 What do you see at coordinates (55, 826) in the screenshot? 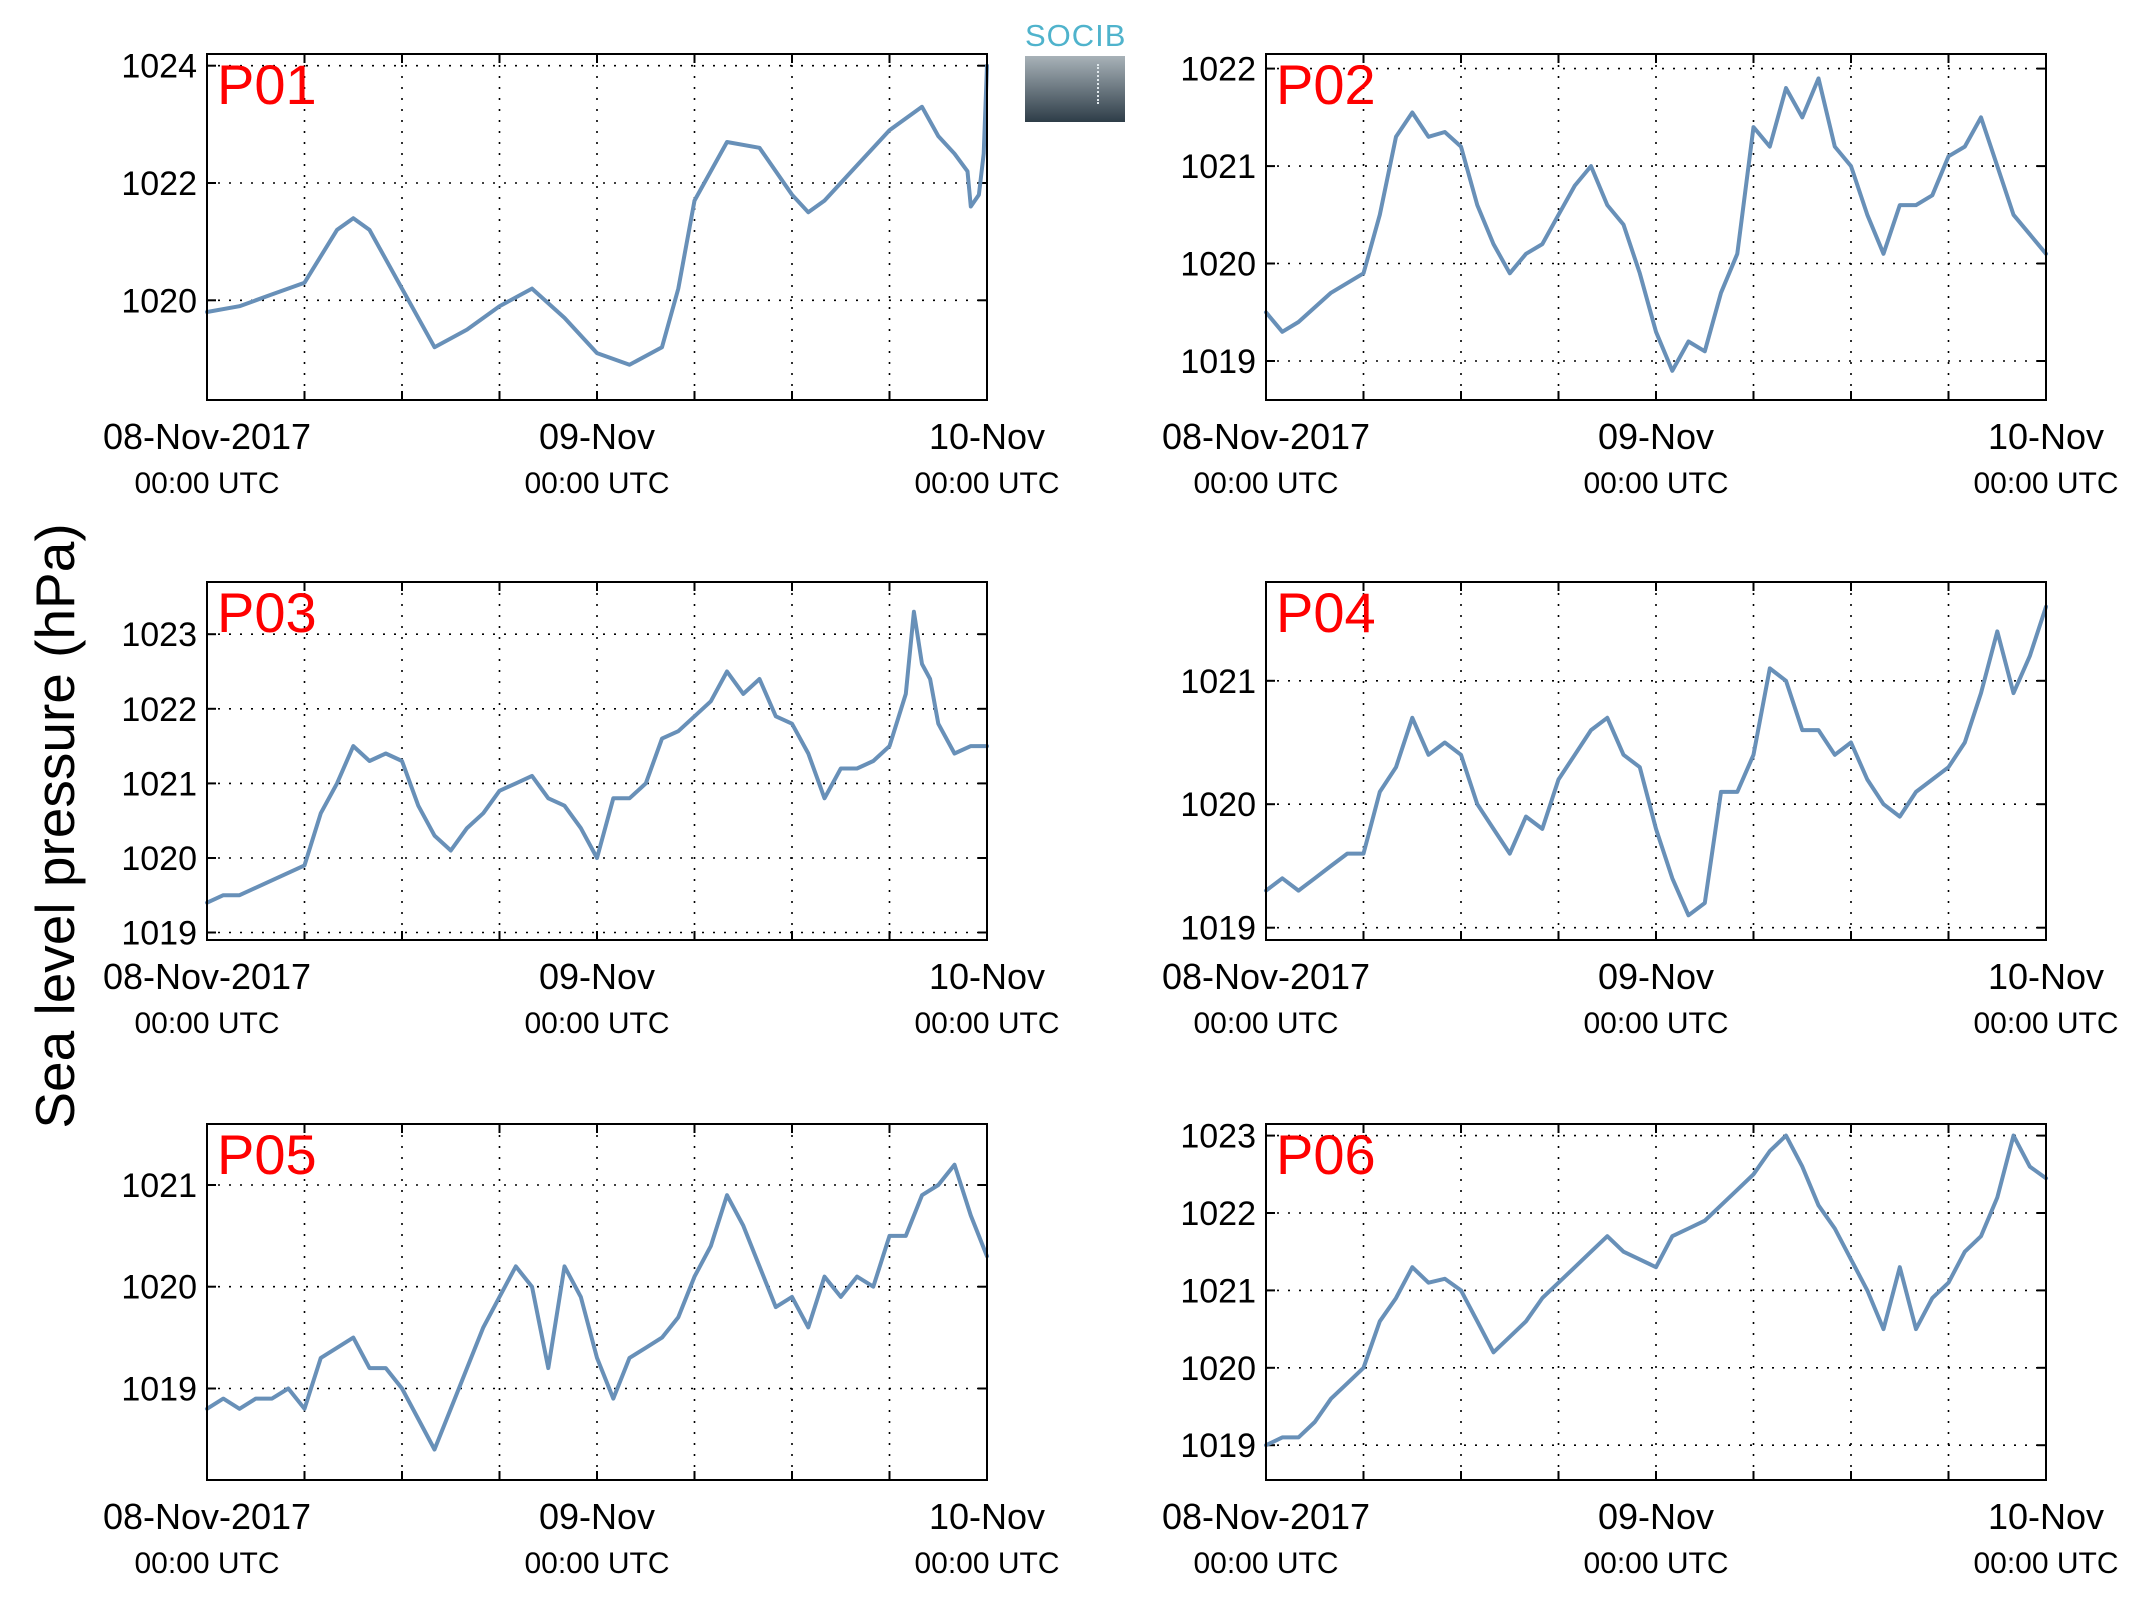
I see `y-axis-label: Sea level pressure (hPa)` at bounding box center [55, 826].